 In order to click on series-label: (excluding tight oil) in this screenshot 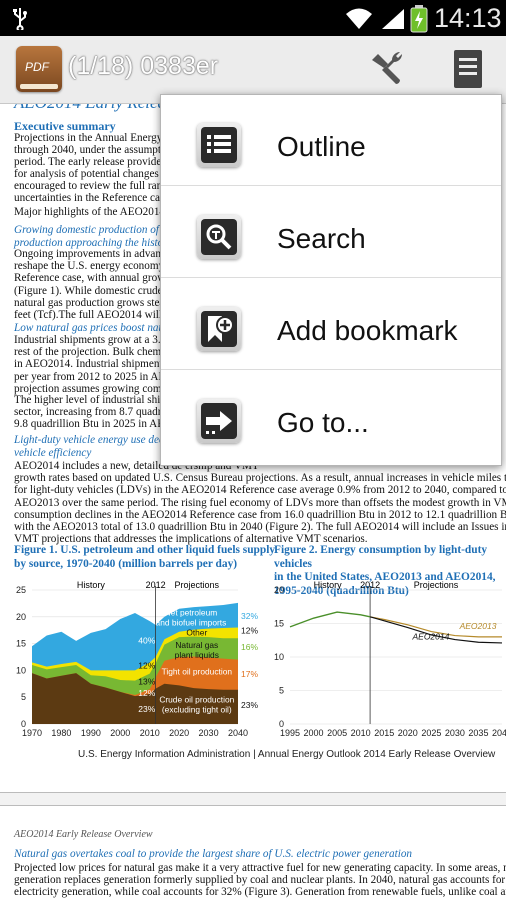, I will do `click(197, 710)`.